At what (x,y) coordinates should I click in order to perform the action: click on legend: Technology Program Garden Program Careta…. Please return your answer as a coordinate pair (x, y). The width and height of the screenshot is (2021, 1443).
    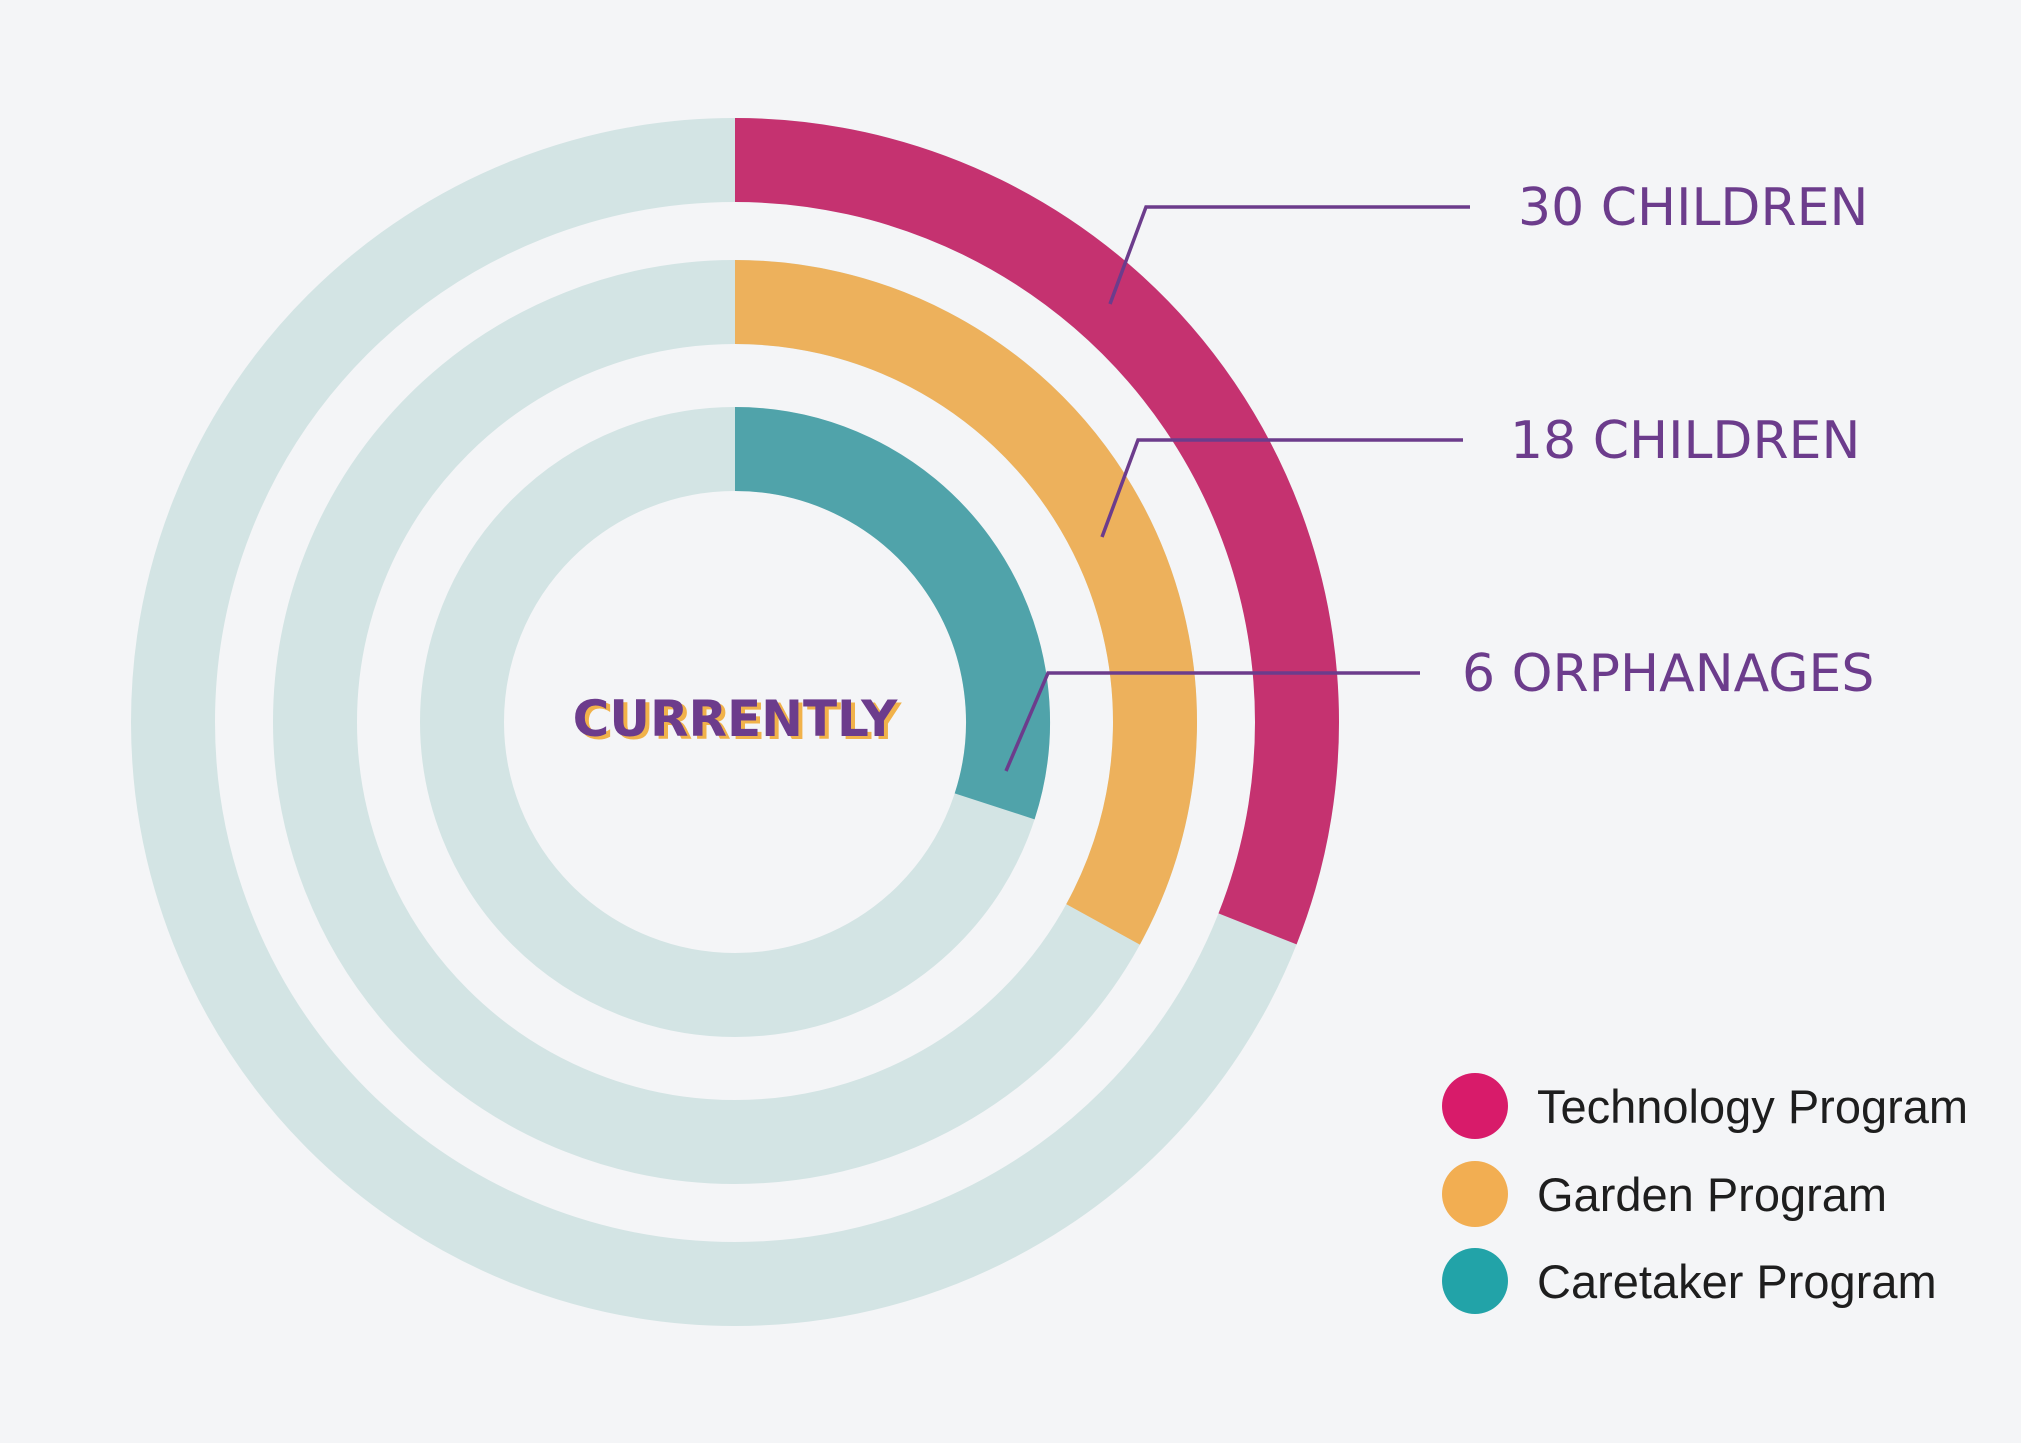
    Looking at the image, I should click on (1705, 1193).